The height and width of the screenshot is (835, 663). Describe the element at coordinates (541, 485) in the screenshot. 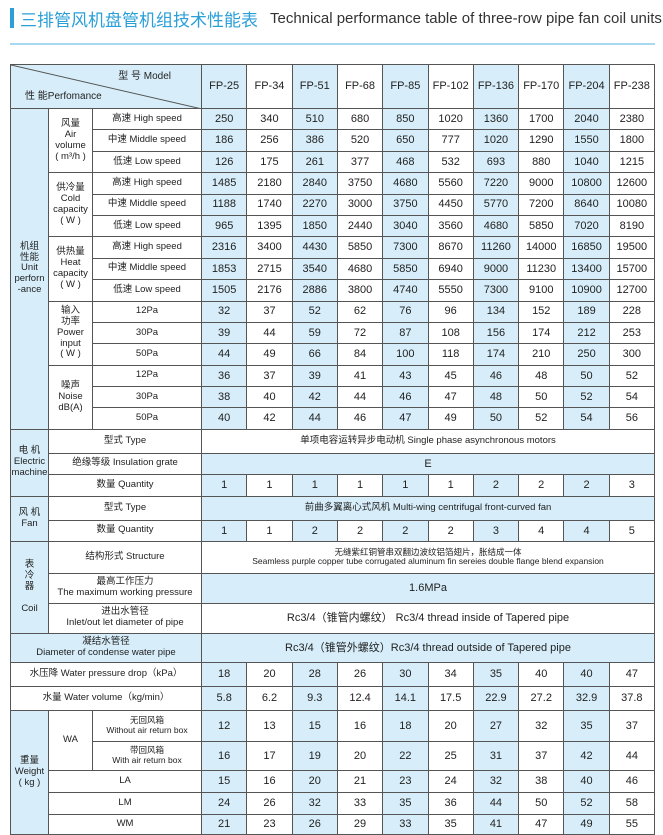

I see `value-cell: 2` at that location.